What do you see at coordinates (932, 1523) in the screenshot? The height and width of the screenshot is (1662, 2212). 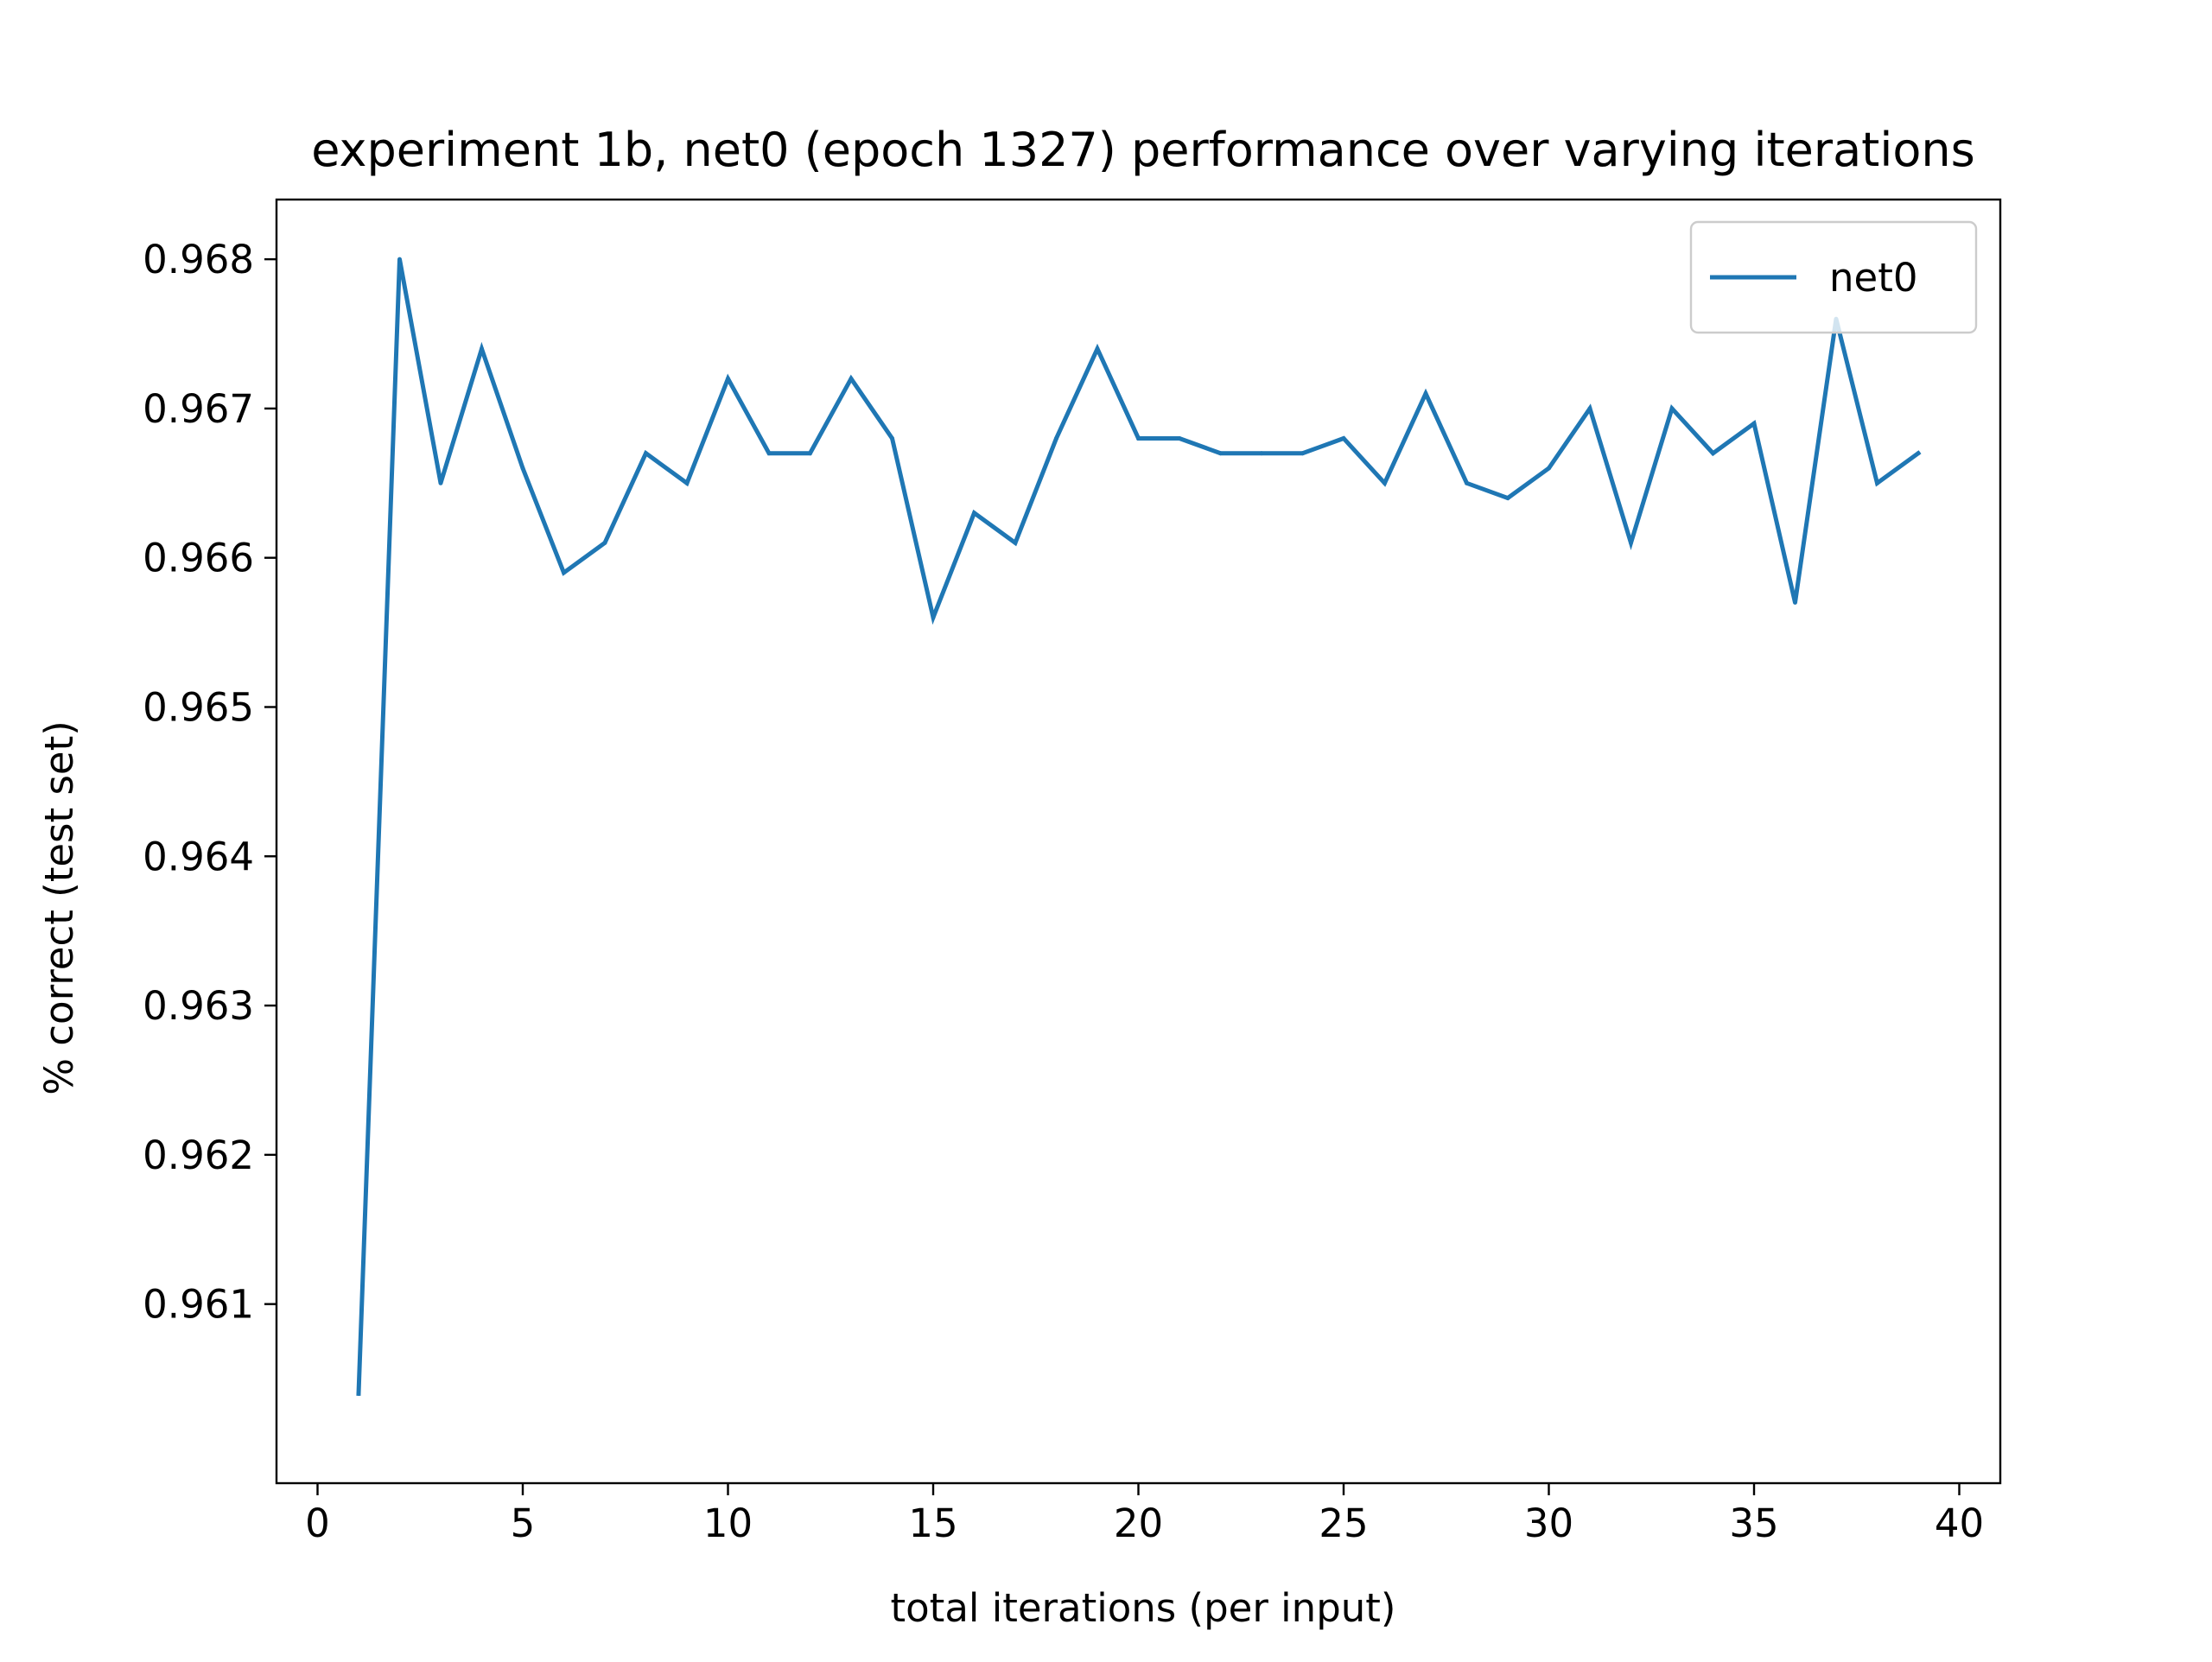 I see `x-tick-label-15: 15` at bounding box center [932, 1523].